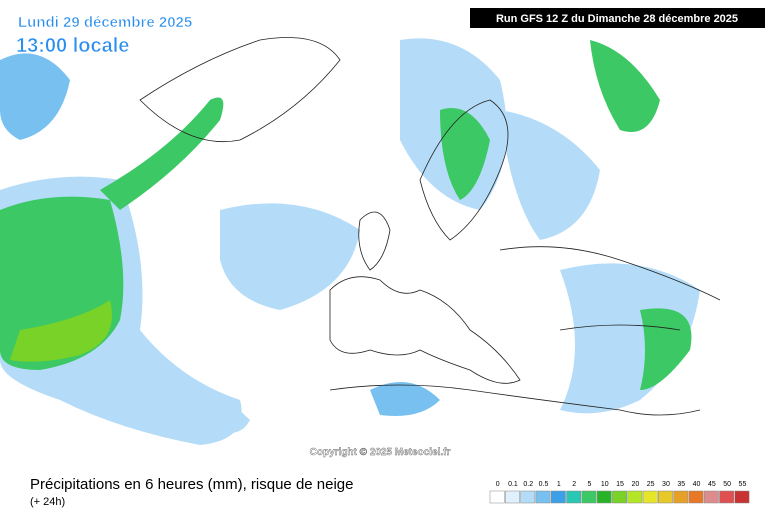 The height and width of the screenshot is (512, 768). I want to click on copyright: Copyright © 2025 Meteociel.fr, so click(380, 452).